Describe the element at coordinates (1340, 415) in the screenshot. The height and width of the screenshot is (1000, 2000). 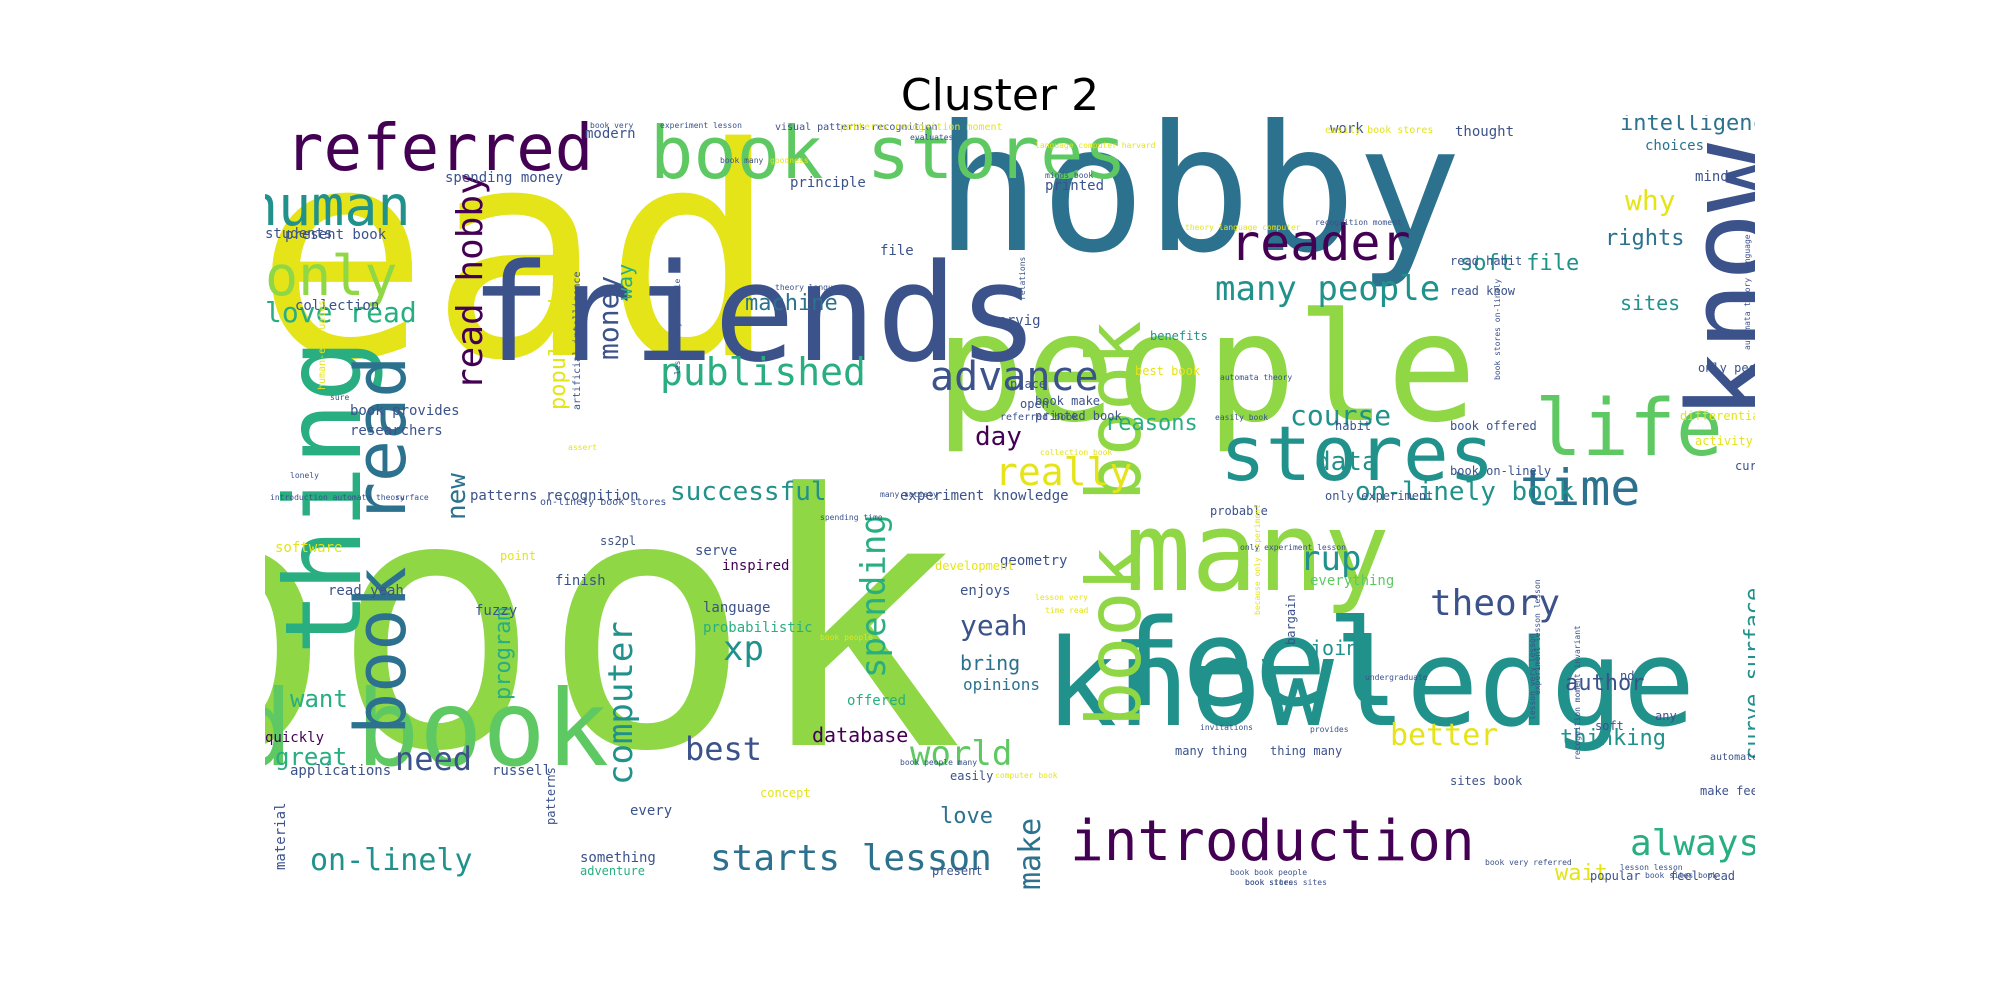
I see `cloud-word: course` at that location.